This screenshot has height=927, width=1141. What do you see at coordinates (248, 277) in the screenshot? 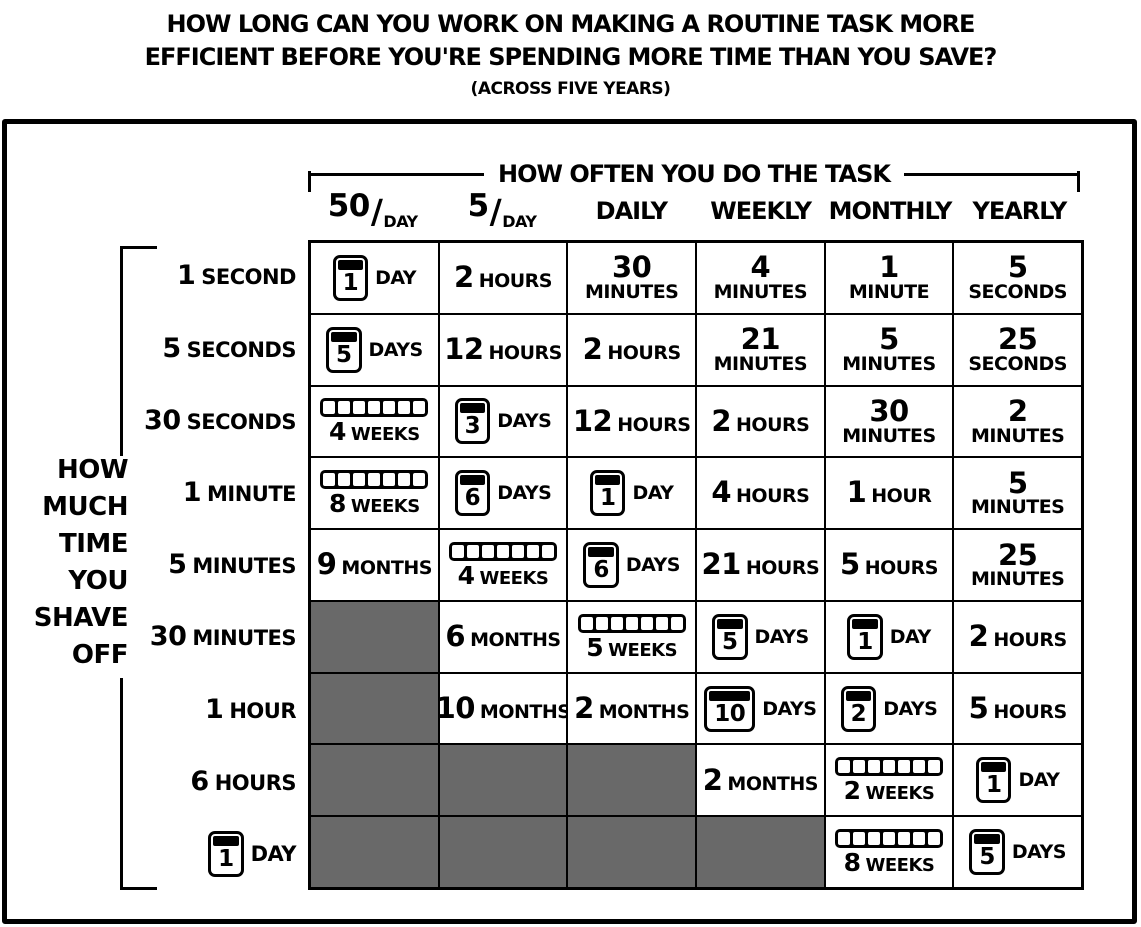
I see `text: SECOND` at bounding box center [248, 277].